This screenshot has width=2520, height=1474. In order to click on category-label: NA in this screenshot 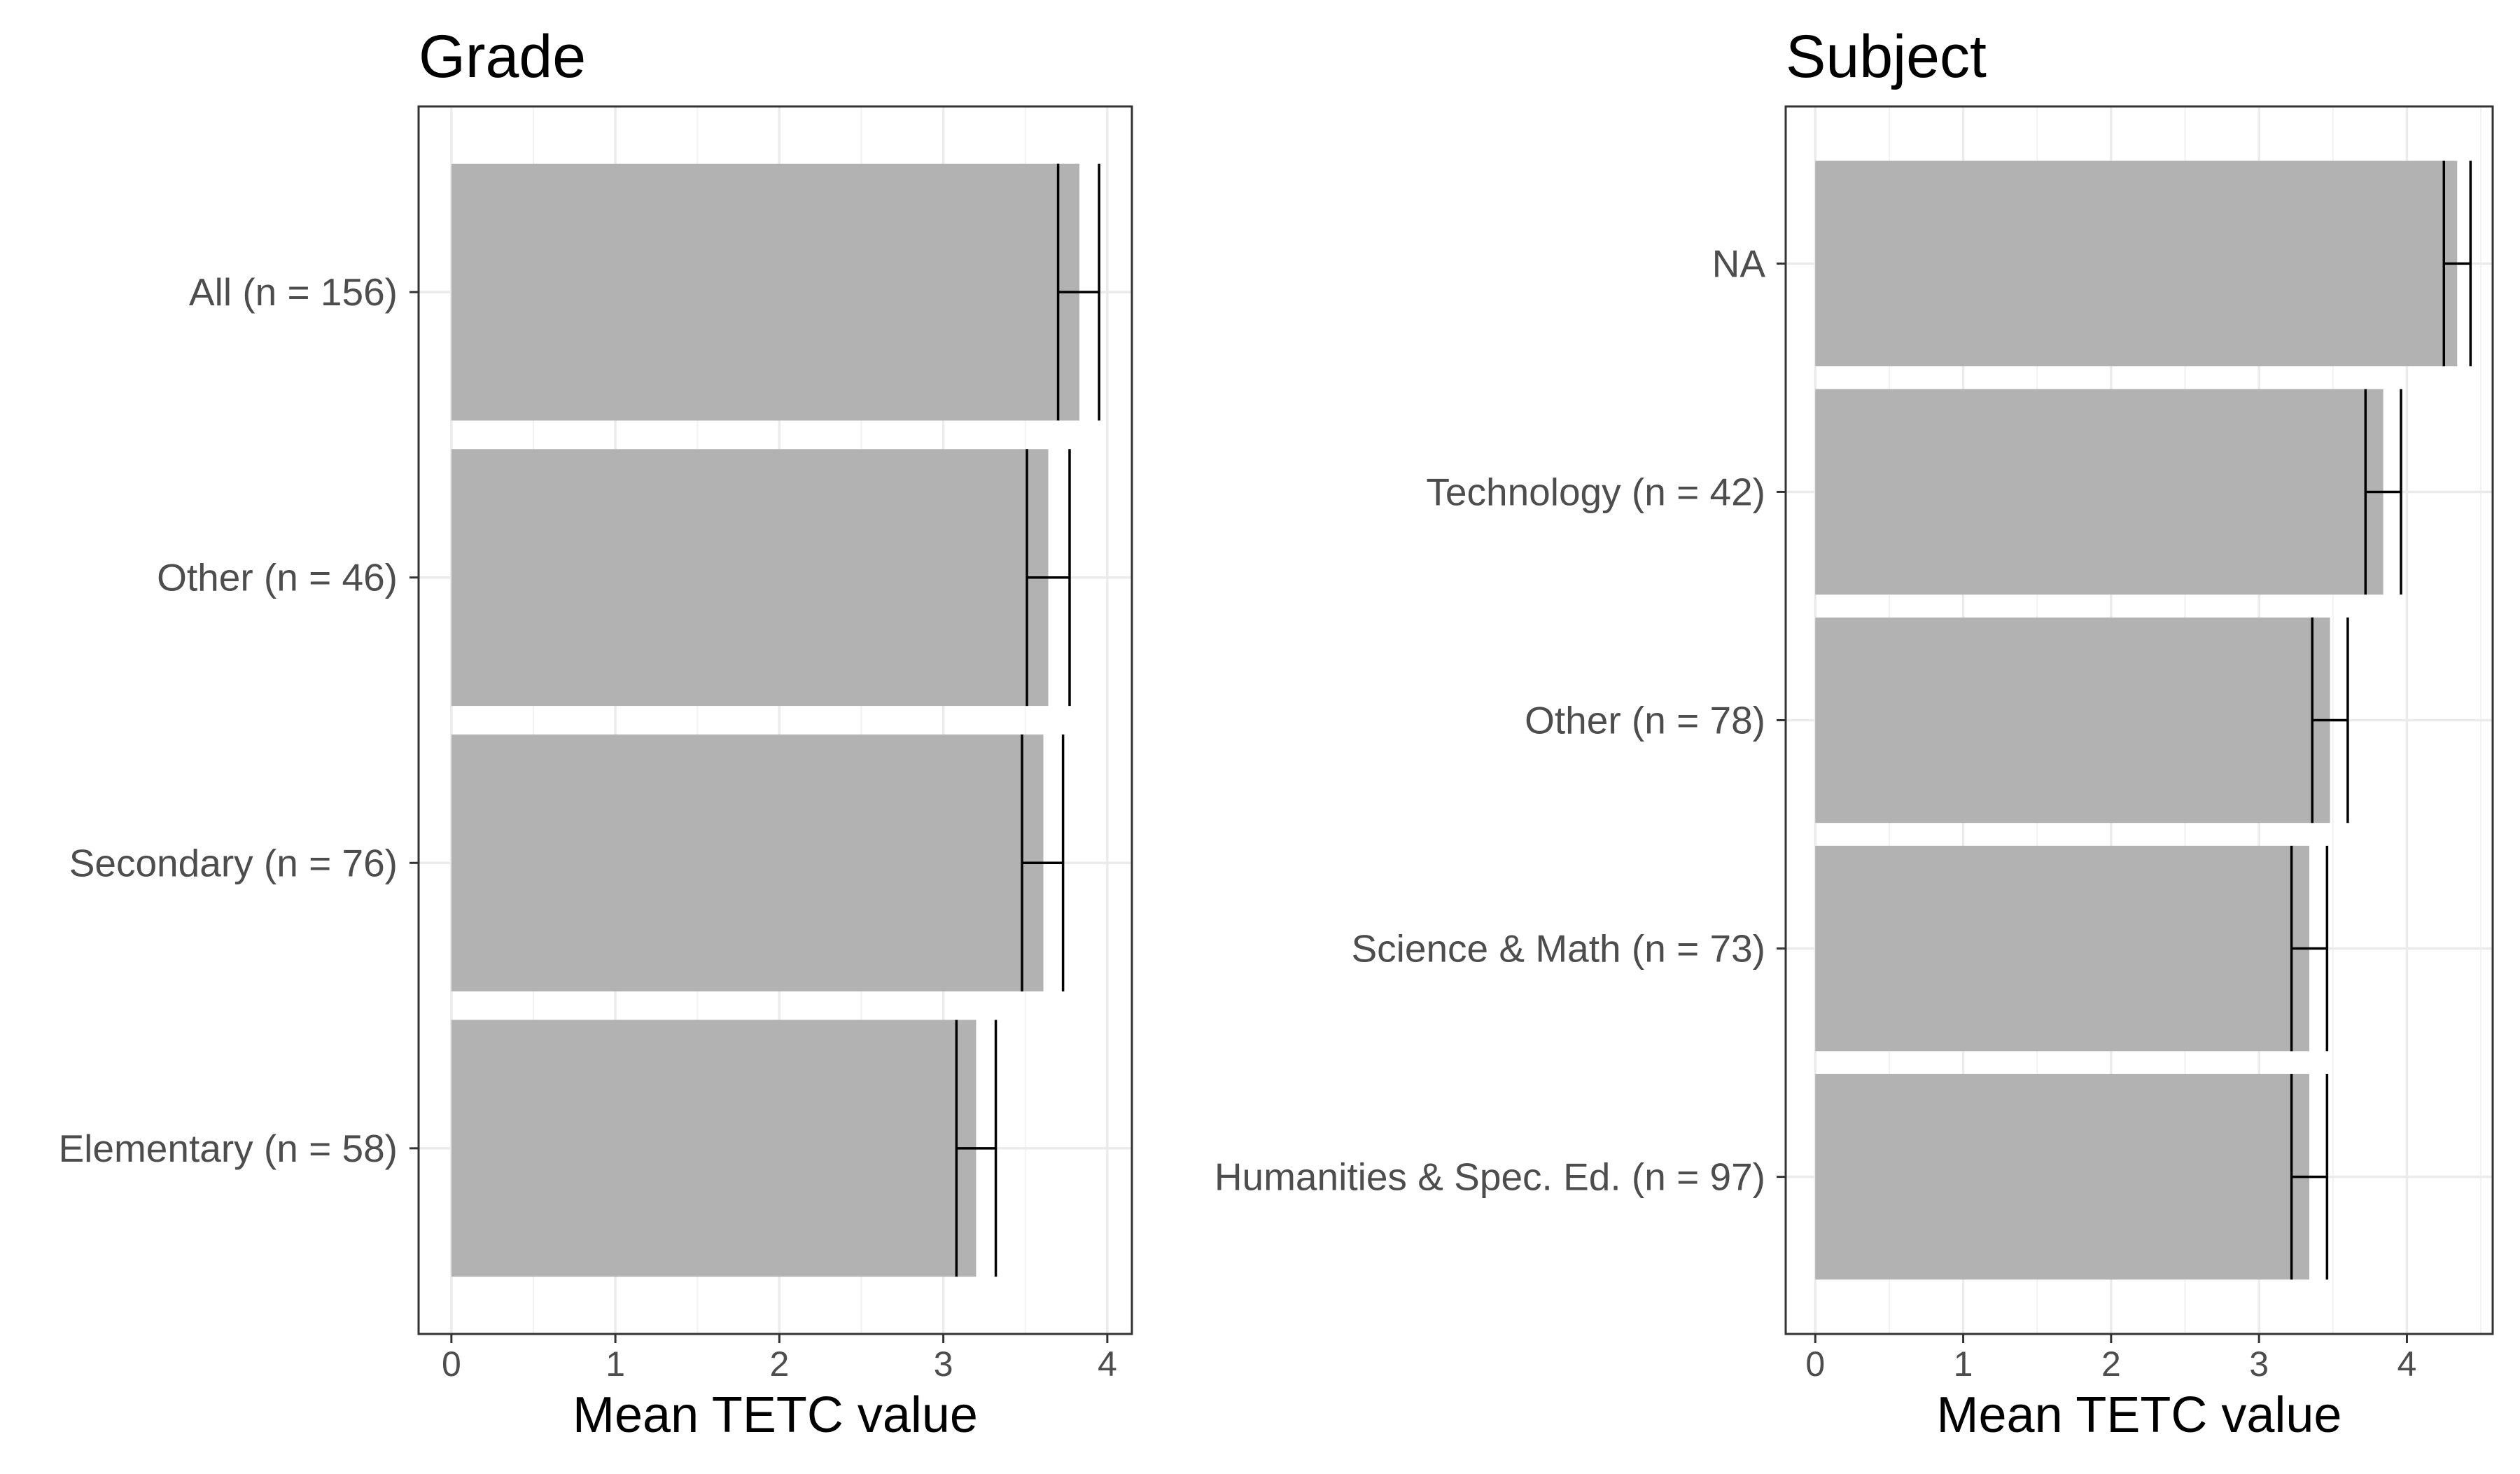, I will do `click(1739, 263)`.